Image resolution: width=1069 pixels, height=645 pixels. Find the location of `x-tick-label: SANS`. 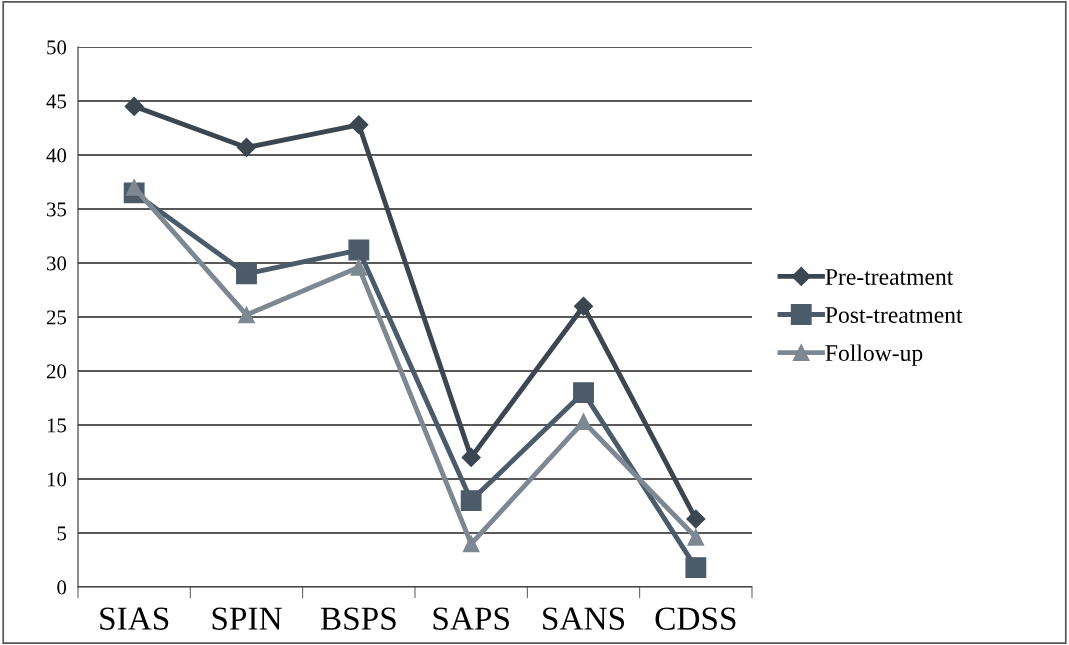

x-tick-label: SANS is located at coordinates (584, 618).